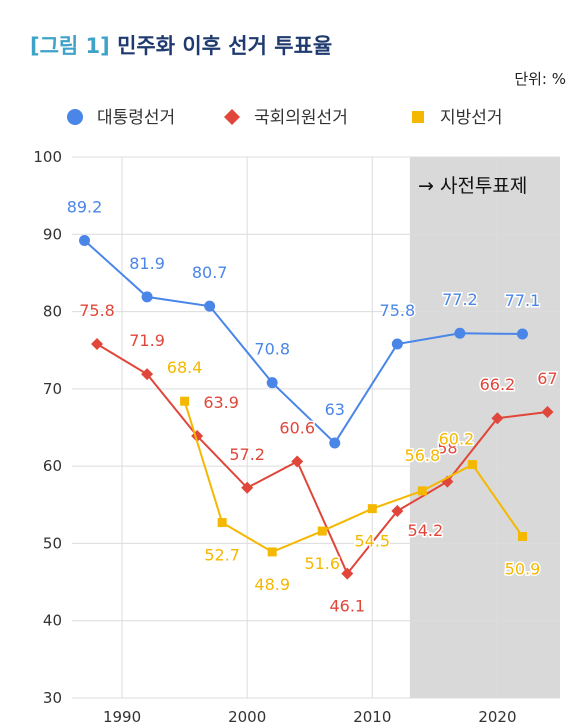 Image resolution: width=574 pixels, height=726 pixels. Describe the element at coordinates (97, 310) in the screenshot. I see `data-label-national_assembly: 75.8` at that location.